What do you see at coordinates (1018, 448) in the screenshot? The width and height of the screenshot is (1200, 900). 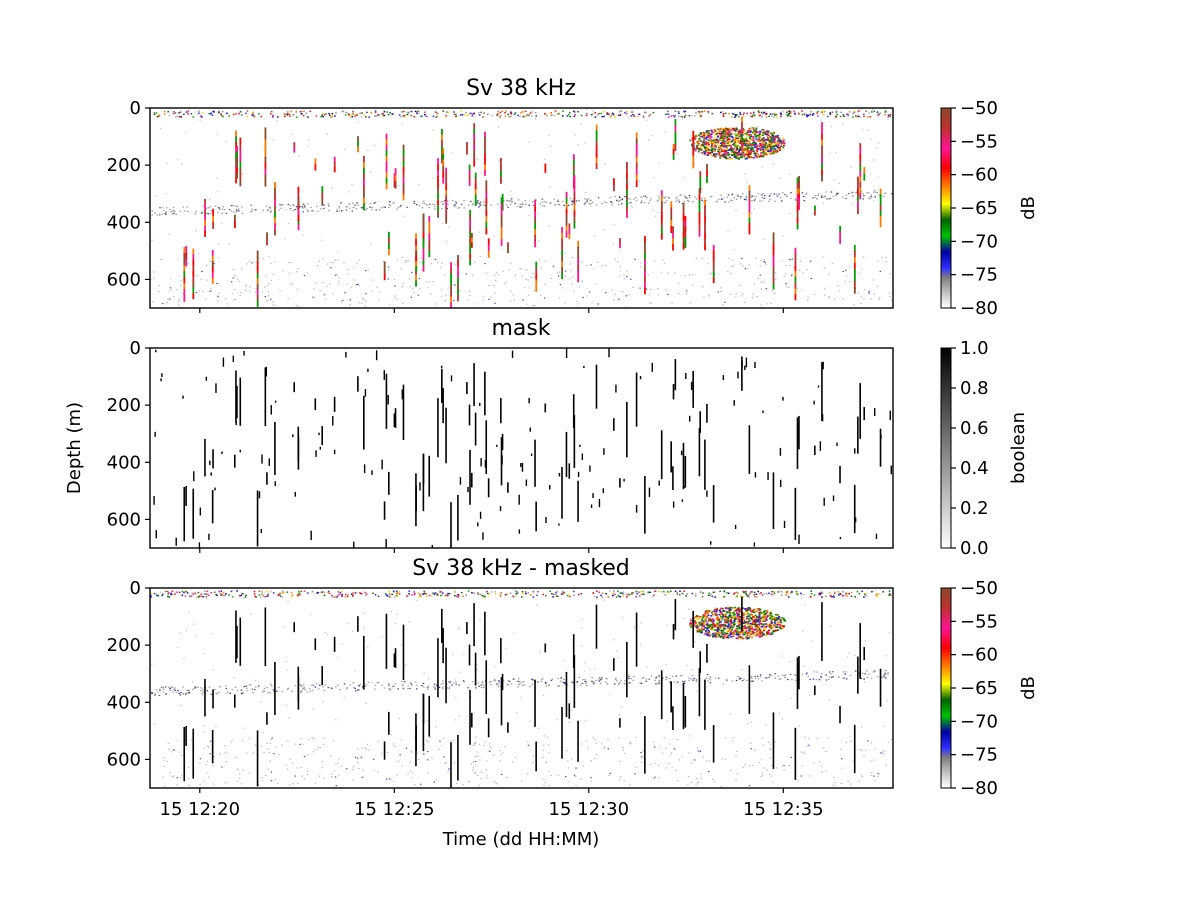 I see `colorbar-label: boolean` at bounding box center [1018, 448].